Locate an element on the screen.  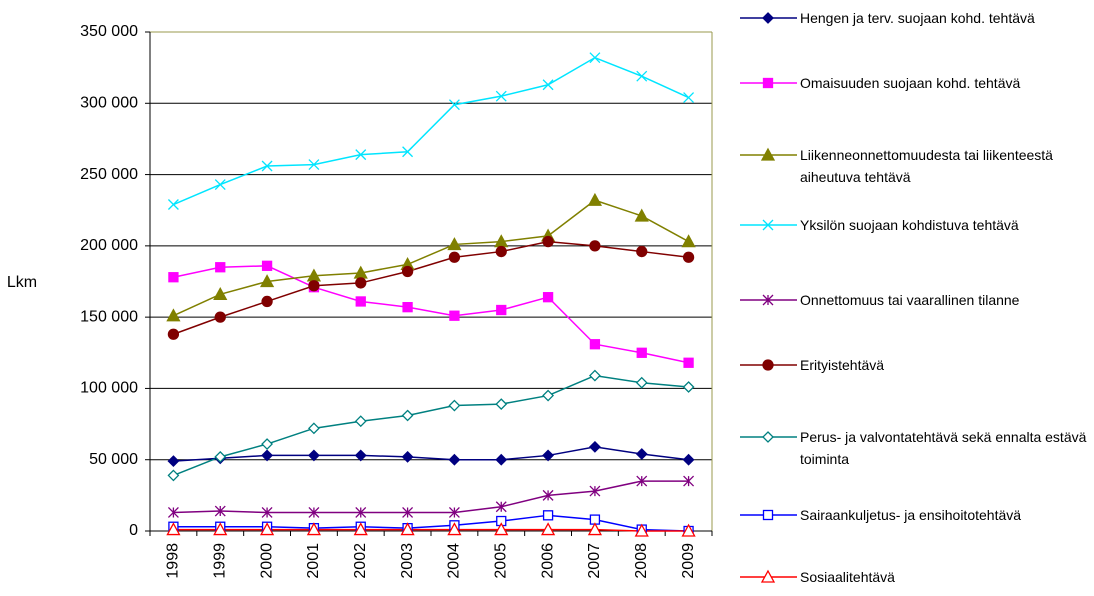
y-tick-label: 350 000 is located at coordinates (109, 31).